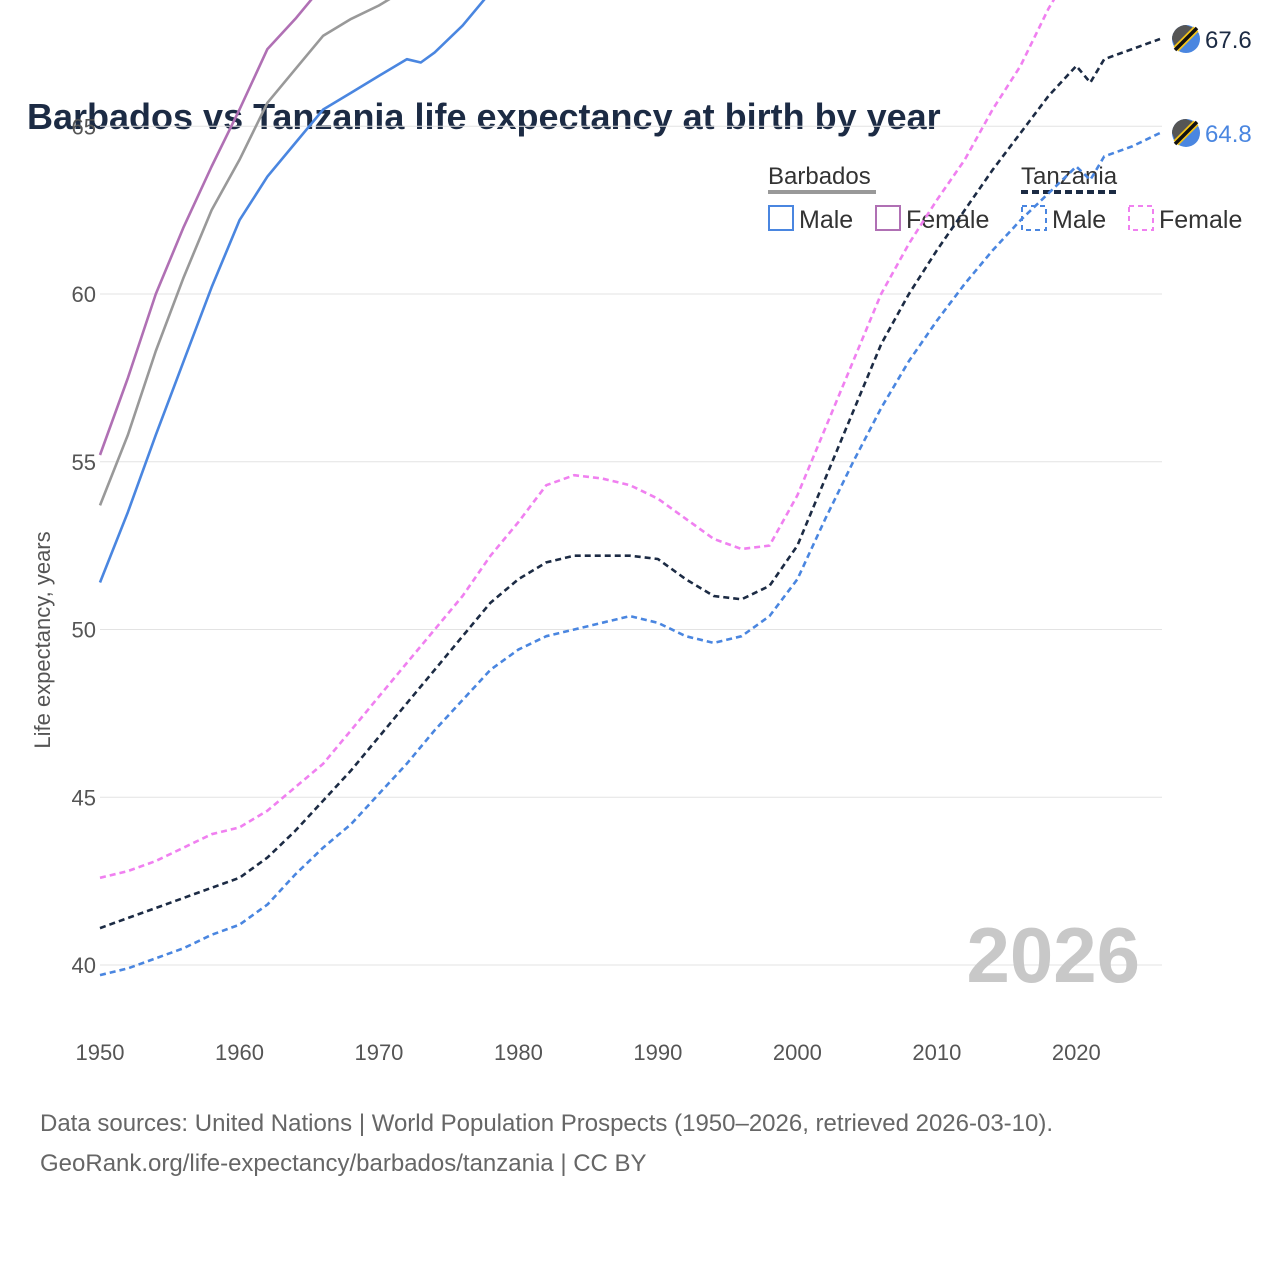  Describe the element at coordinates (84, 294) in the screenshot. I see `y-tick-label: 60` at that location.